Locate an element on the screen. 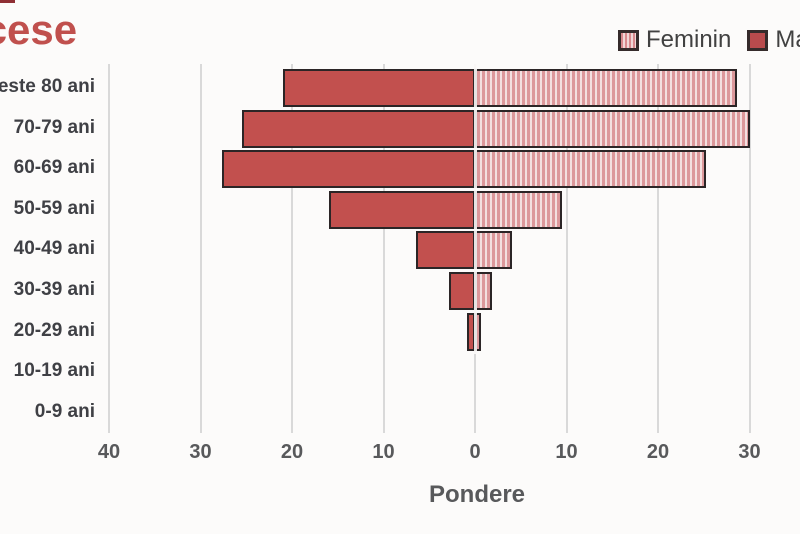  category-label: 30-39 ani is located at coordinates (54, 289).